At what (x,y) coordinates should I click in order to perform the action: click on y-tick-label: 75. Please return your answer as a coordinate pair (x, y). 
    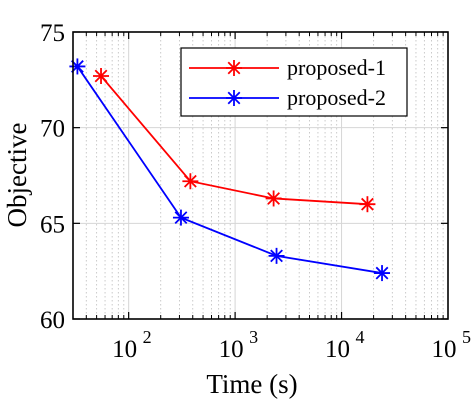
    Looking at the image, I should click on (52, 33).